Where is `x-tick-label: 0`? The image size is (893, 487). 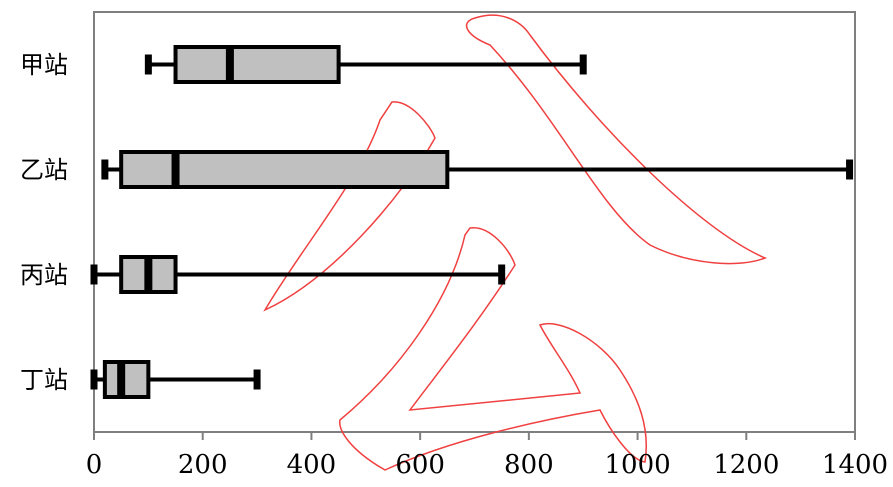
x-tick-label: 0 is located at coordinates (94, 465).